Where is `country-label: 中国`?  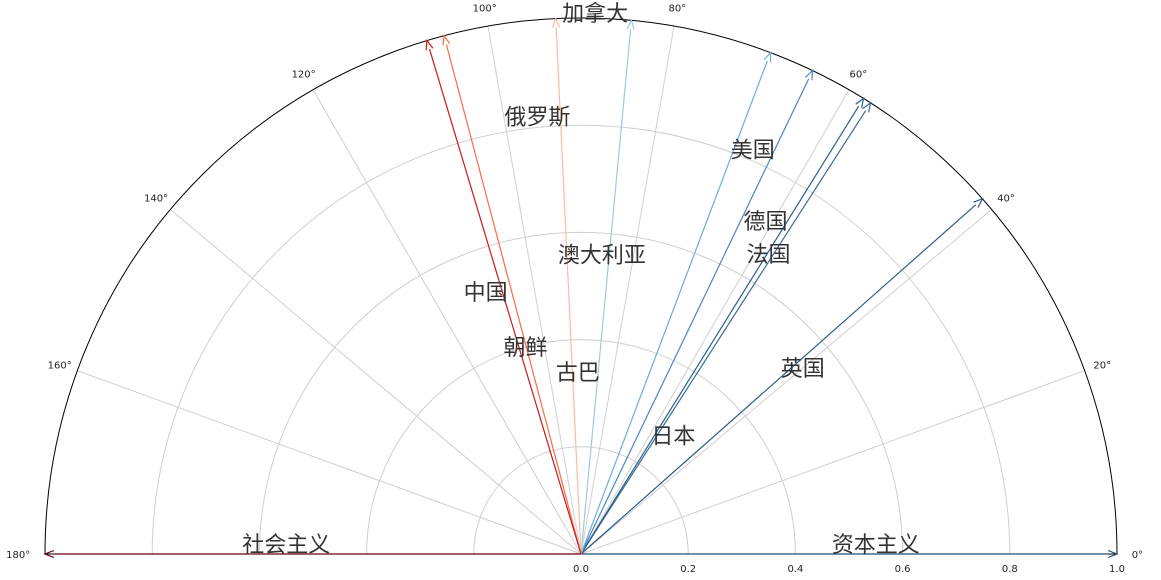
country-label: 中国 is located at coordinates (486, 293).